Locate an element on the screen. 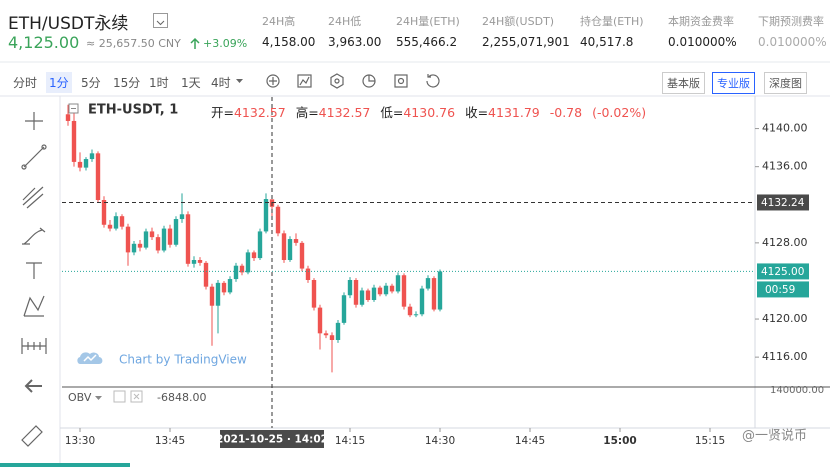  x-tick-label: 13:30 is located at coordinates (80, 441).